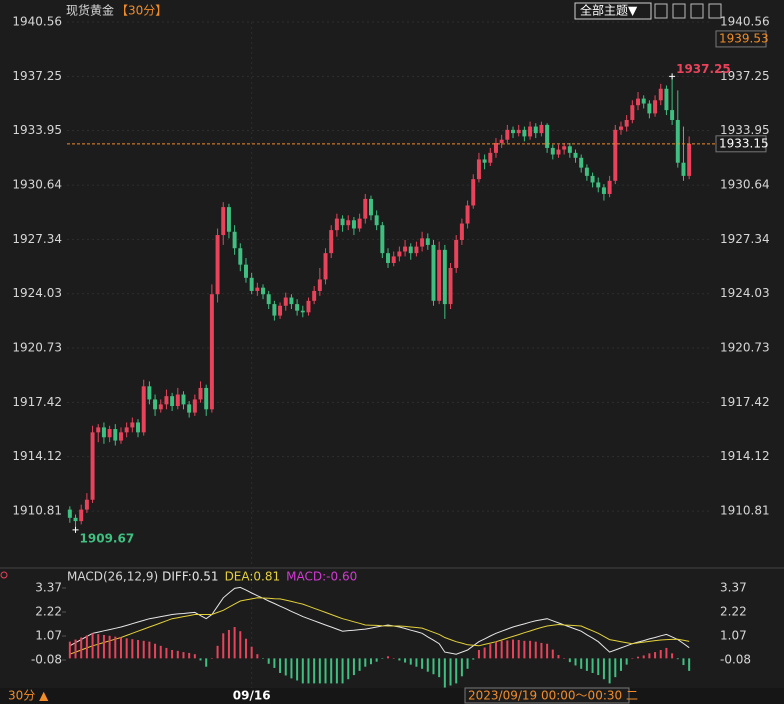 Image resolution: width=784 pixels, height=704 pixels. I want to click on y-tick-label-right: -0.08, so click(735, 660).